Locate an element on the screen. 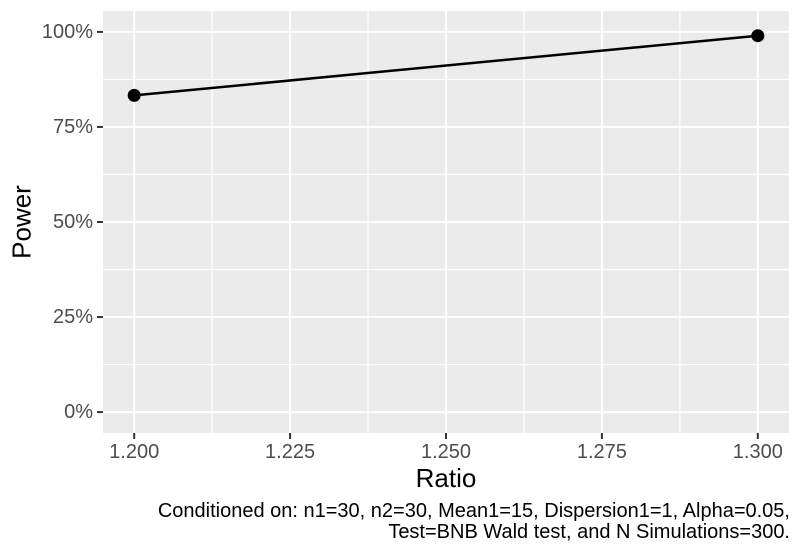  y-axis-title: Power is located at coordinates (21, 222).